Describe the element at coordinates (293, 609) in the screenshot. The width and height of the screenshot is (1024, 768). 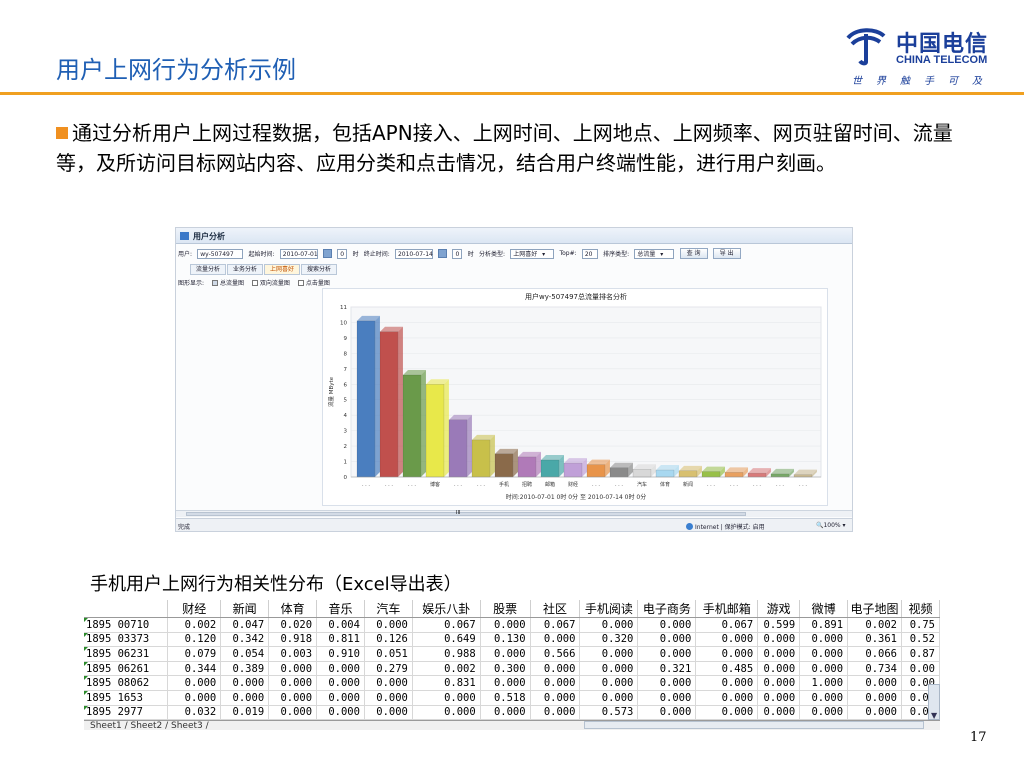
I see `column-header: 体育` at that location.